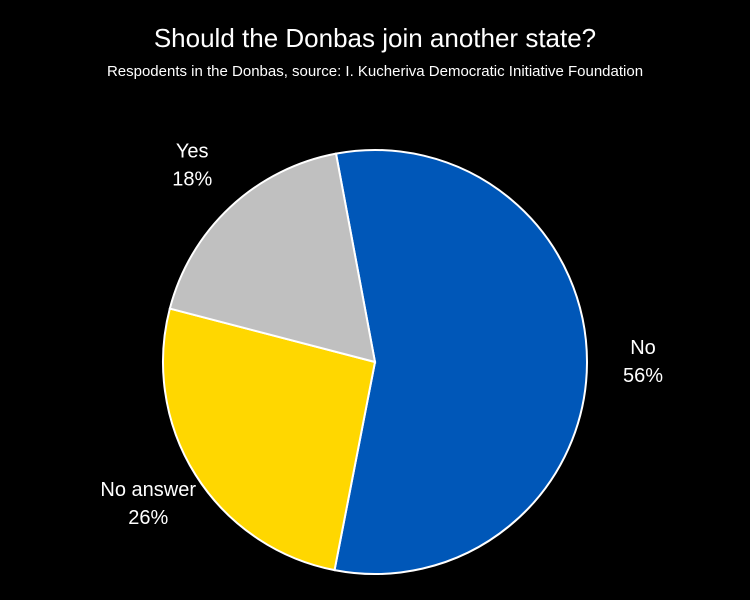  I want to click on chart-title: Should the Donbas join another state?, so click(375, 38).